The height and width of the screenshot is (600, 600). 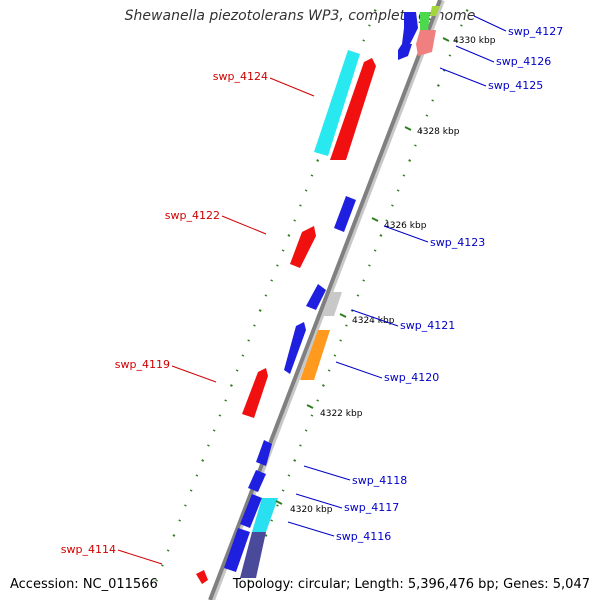 What do you see at coordinates (379, 480) in the screenshot?
I see `gene-label-swp_4118: swp_4118` at bounding box center [379, 480].